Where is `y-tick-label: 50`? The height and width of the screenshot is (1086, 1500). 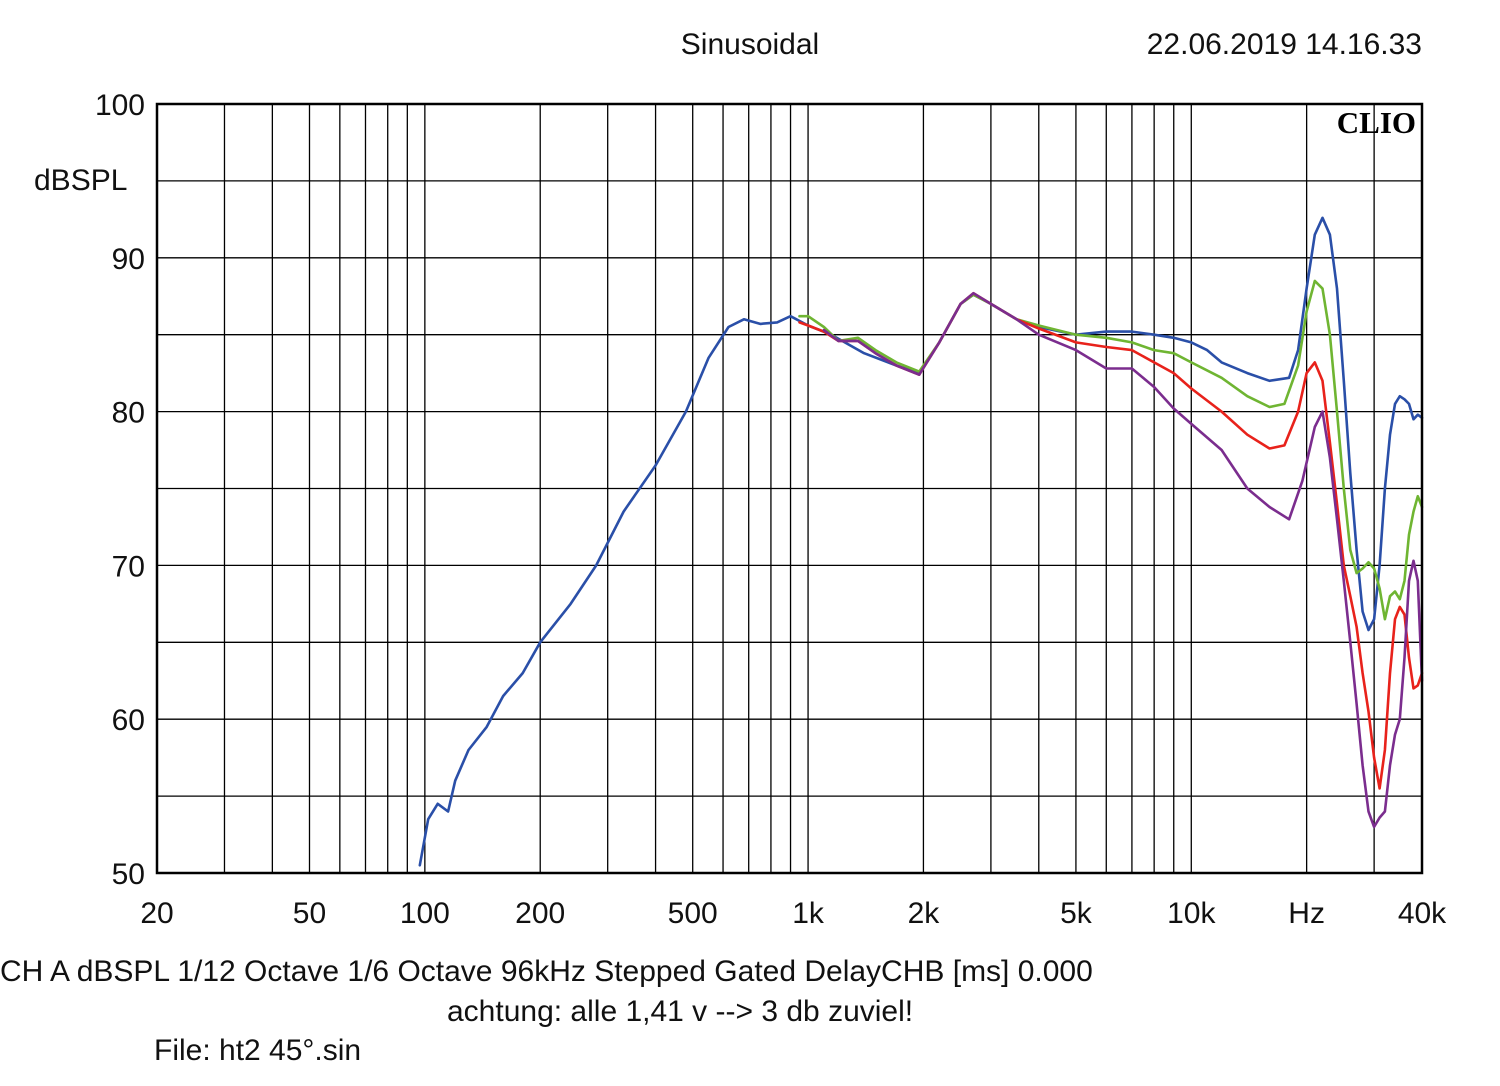
y-tick-label: 50 is located at coordinates (128, 874).